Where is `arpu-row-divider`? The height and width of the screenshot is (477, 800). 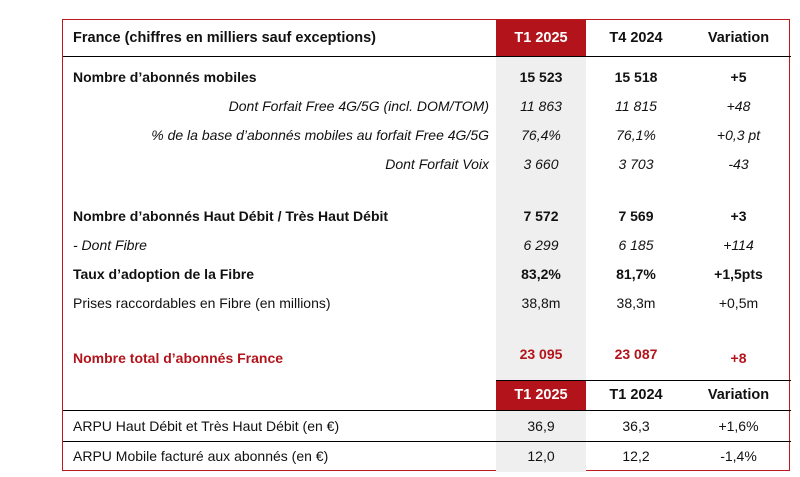
arpu-row-divider is located at coordinates (427, 441).